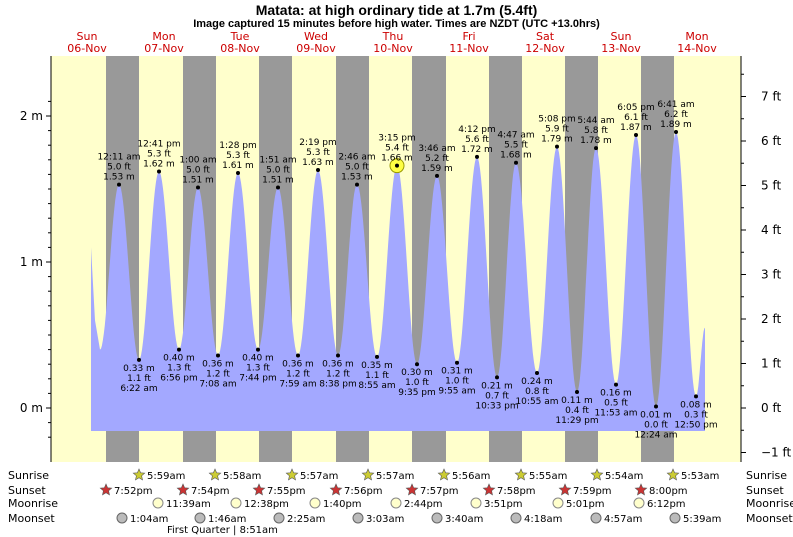  What do you see at coordinates (595, 121) in the screenshot?
I see `tide-label-high: 5:44 am` at bounding box center [595, 121].